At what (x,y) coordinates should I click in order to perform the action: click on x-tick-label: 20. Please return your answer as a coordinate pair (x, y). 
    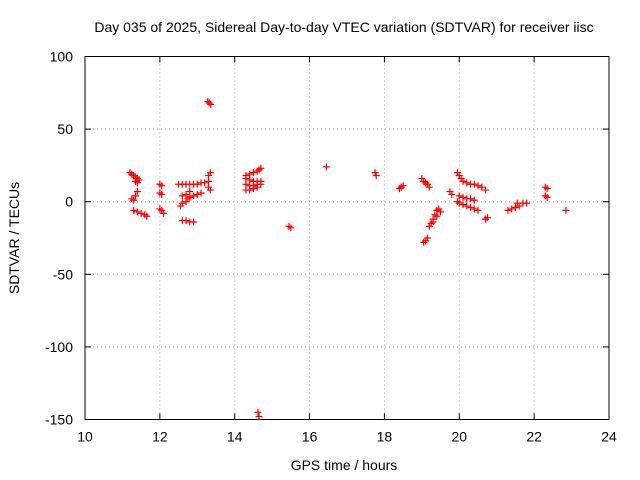
    Looking at the image, I should click on (459, 437).